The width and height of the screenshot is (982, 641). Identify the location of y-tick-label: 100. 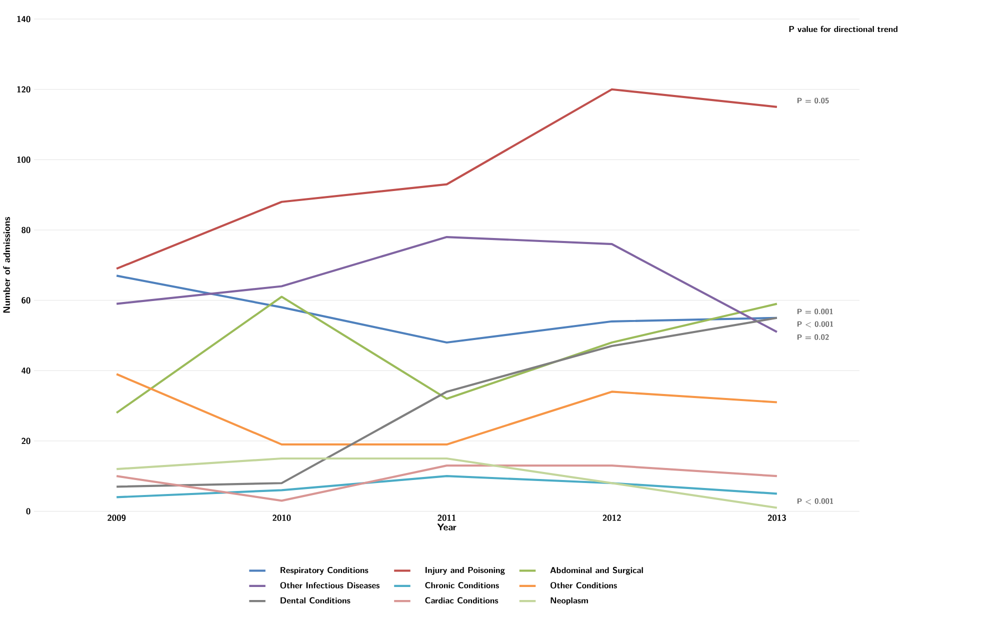
(23, 159).